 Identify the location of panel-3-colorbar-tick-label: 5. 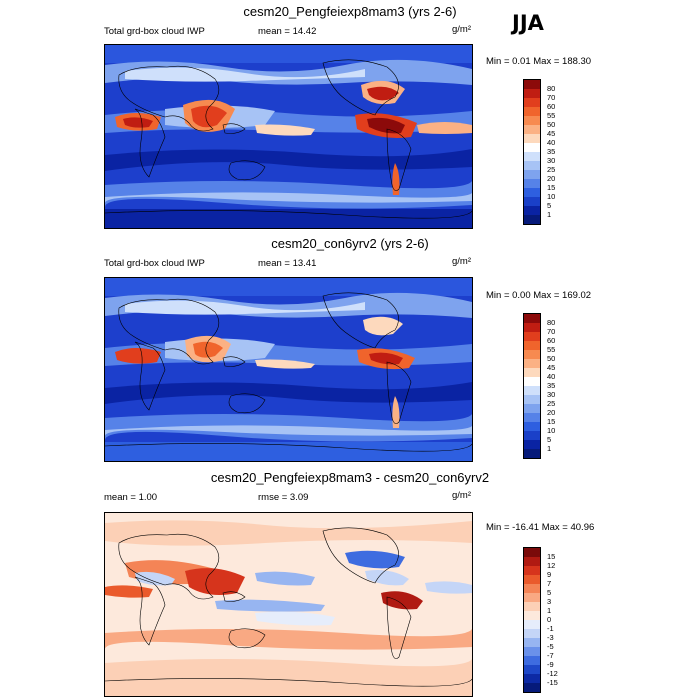
(549, 592).